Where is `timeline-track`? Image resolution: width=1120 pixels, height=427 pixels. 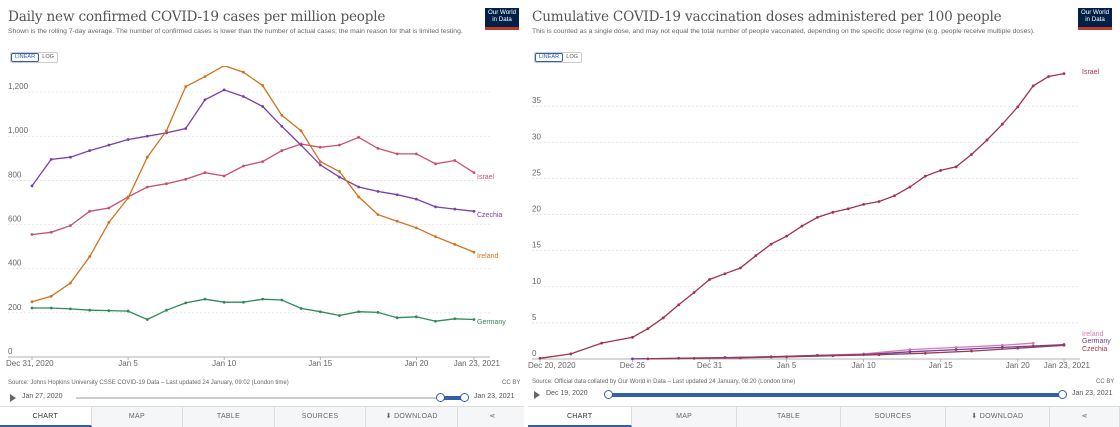
timeline-track is located at coordinates (269, 398).